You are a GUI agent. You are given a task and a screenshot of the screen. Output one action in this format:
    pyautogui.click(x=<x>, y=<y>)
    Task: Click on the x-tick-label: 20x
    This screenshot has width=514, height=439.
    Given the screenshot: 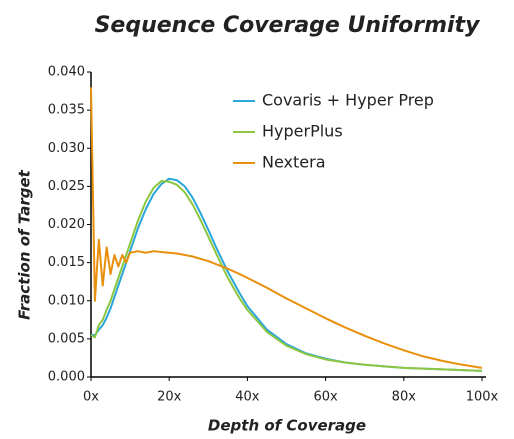 What is the action you would take?
    pyautogui.click(x=169, y=397)
    